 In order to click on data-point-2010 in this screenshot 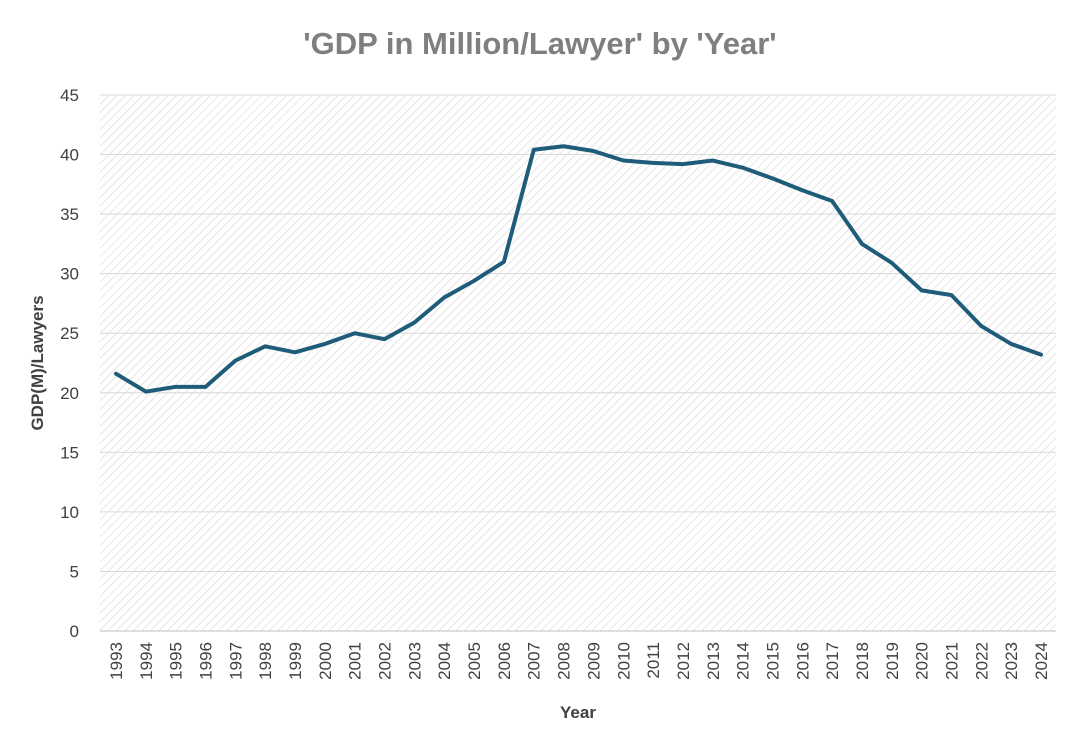, I will do `click(623, 161)`.